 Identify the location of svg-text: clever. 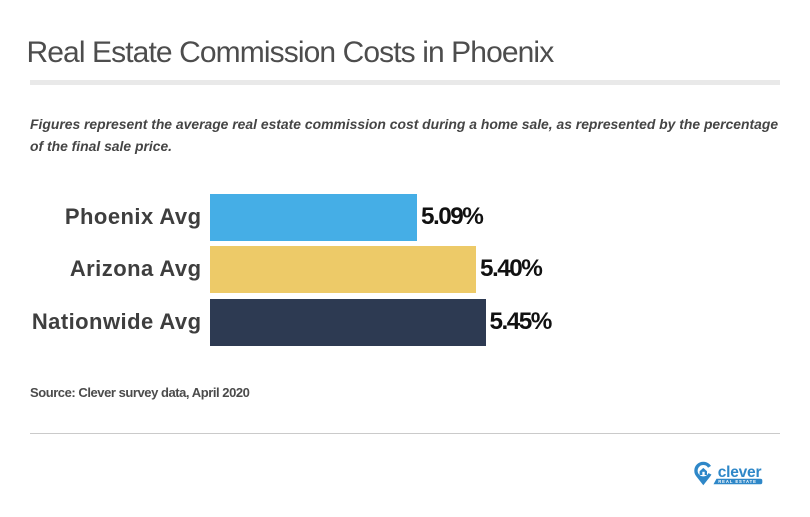
(740, 472).